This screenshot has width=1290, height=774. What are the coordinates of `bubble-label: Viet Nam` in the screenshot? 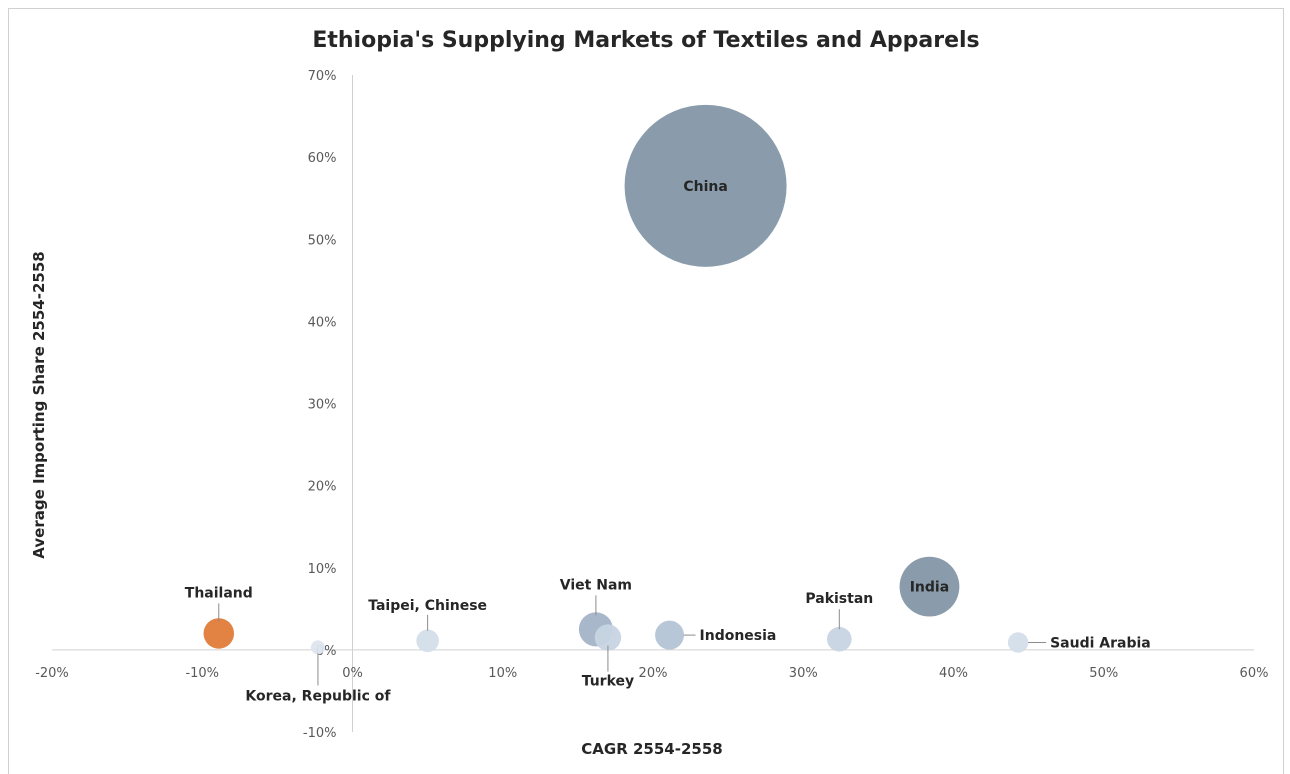 It's located at (596, 585).